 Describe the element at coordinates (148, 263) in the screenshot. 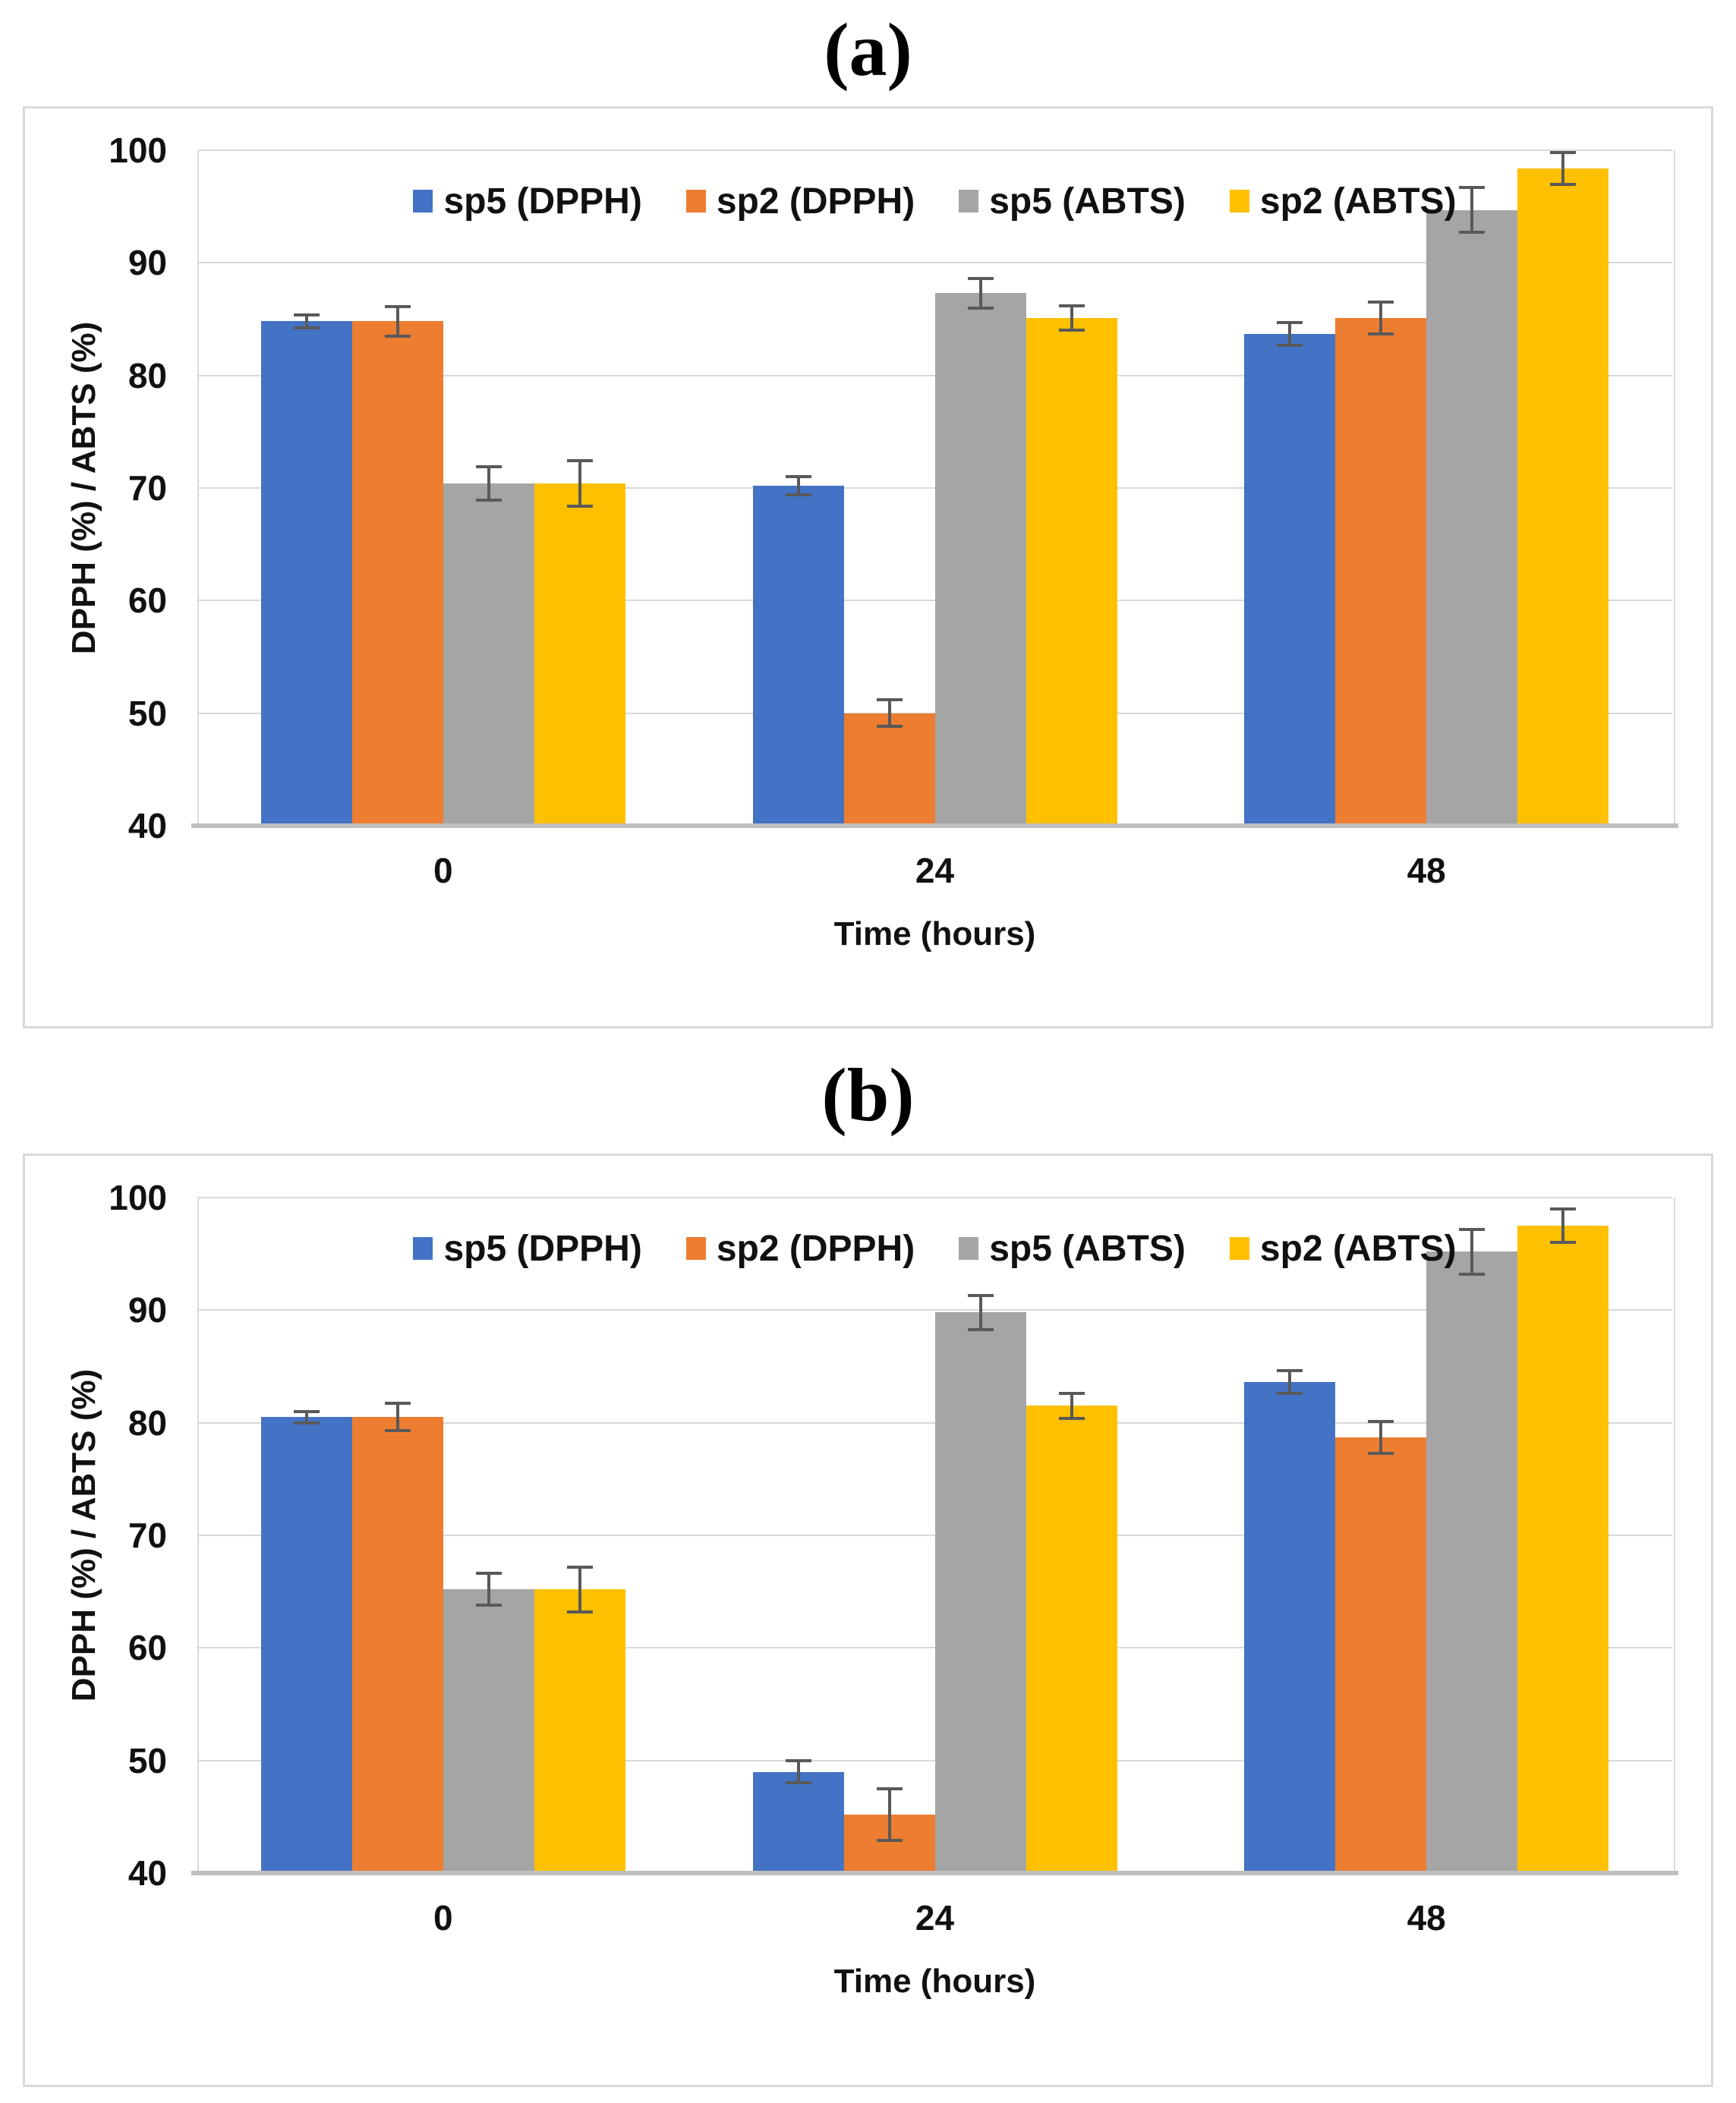

I see `y-tick-90: 90` at that location.